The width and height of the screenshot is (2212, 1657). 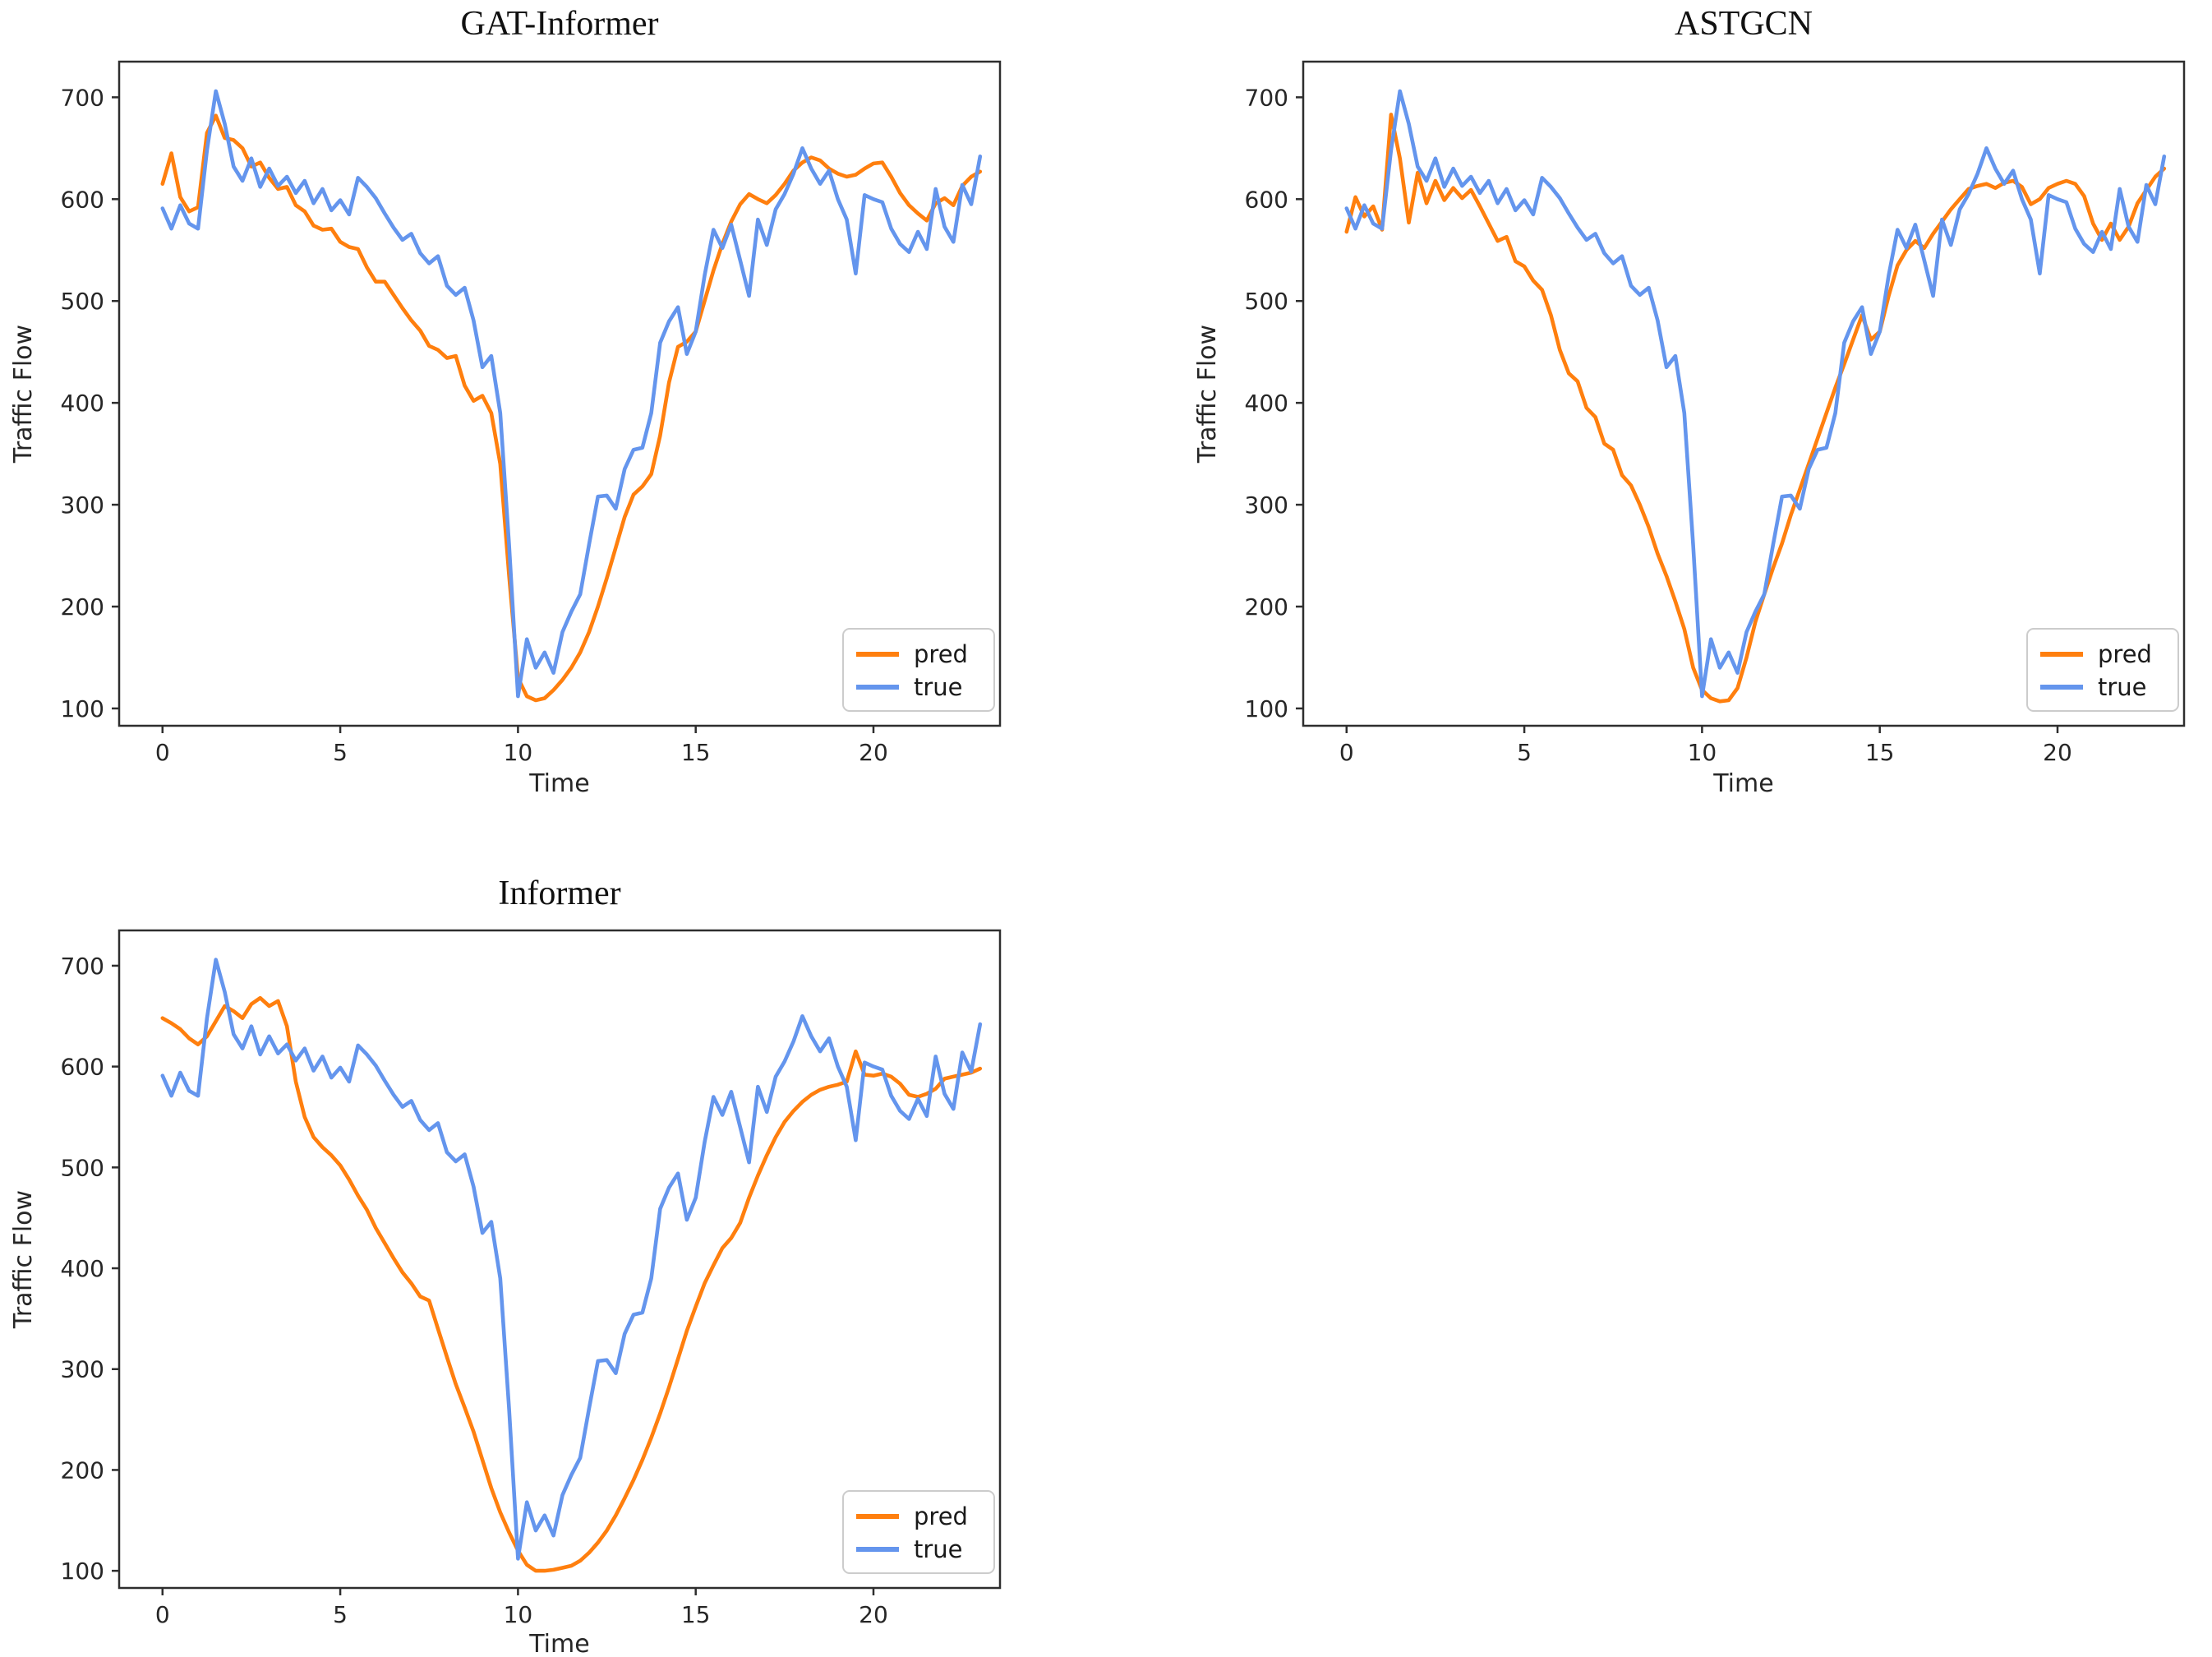 What do you see at coordinates (559, 24) in the screenshot?
I see `chart-title: GAT-Informer` at bounding box center [559, 24].